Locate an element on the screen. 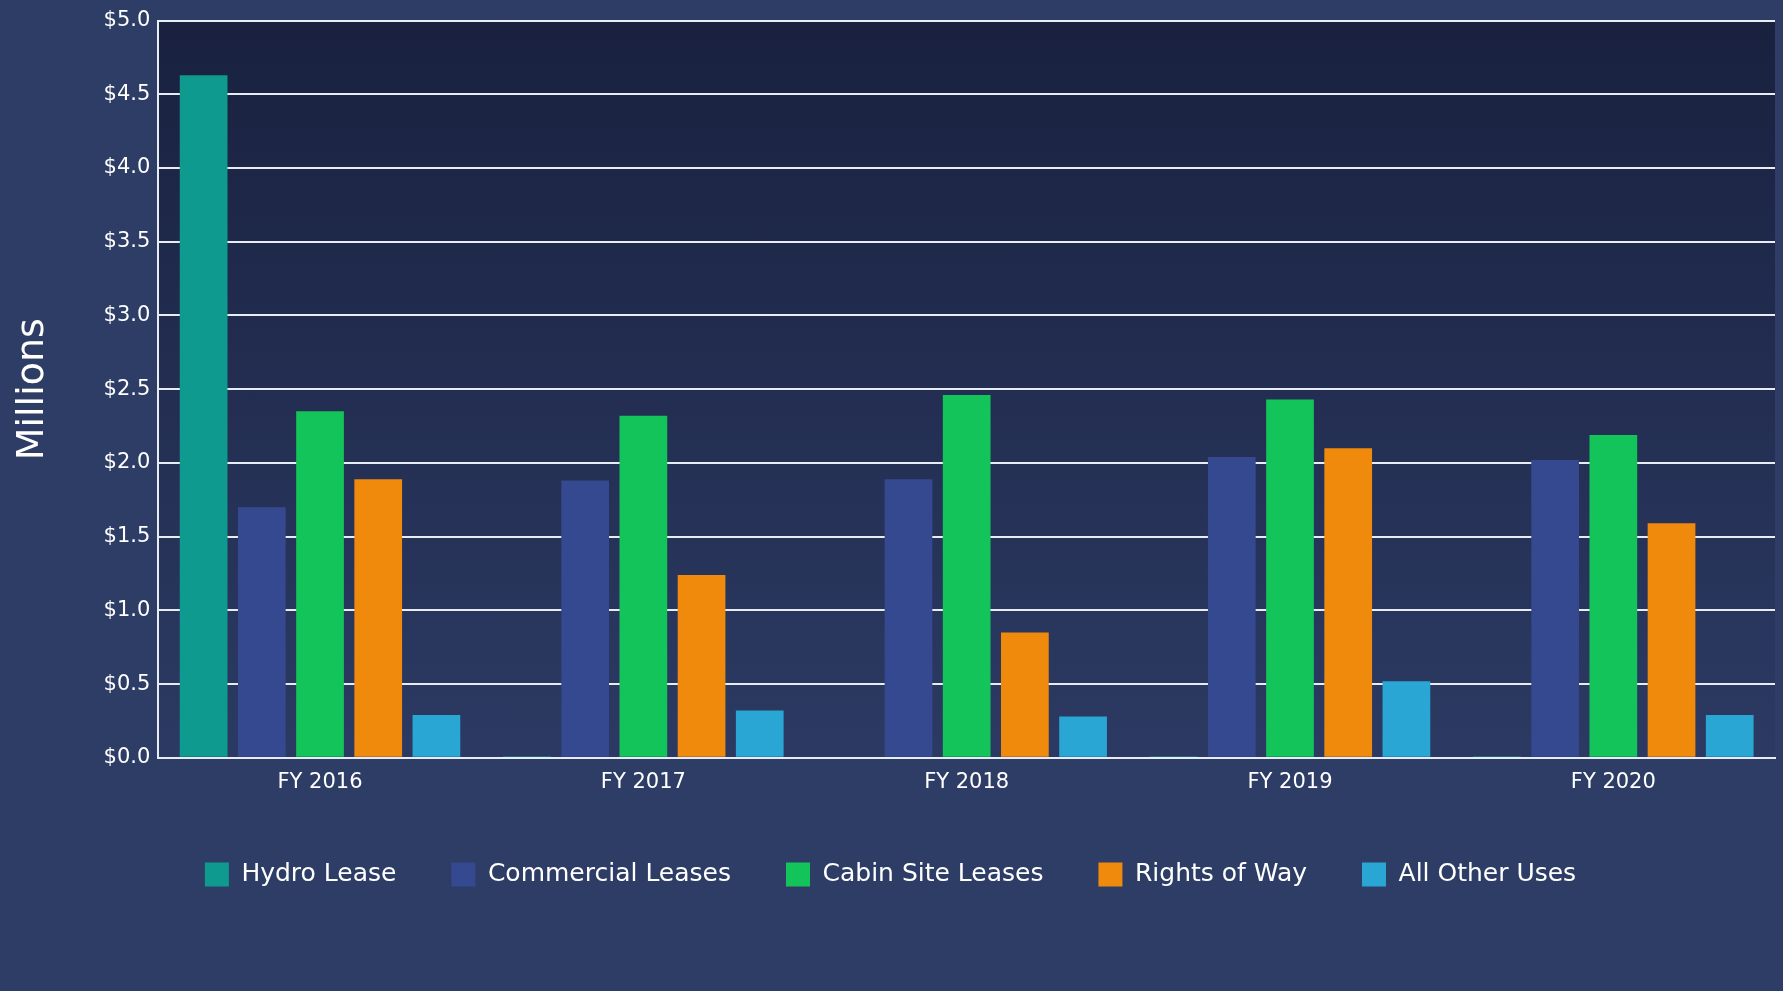 This screenshot has width=1783, height=991. legend-label: Hydro Lease is located at coordinates (319, 872).